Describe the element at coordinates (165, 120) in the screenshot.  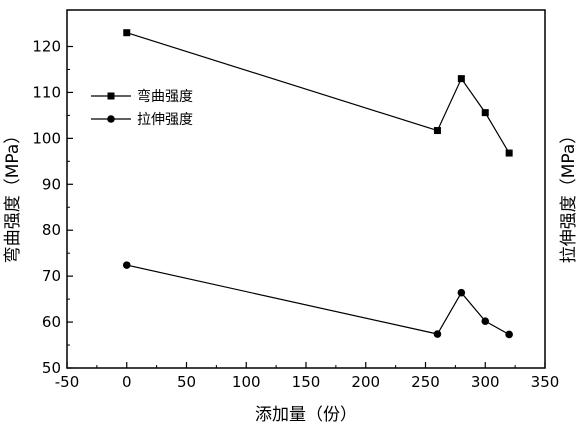
I see `legend-label: 拉伸强度` at that location.